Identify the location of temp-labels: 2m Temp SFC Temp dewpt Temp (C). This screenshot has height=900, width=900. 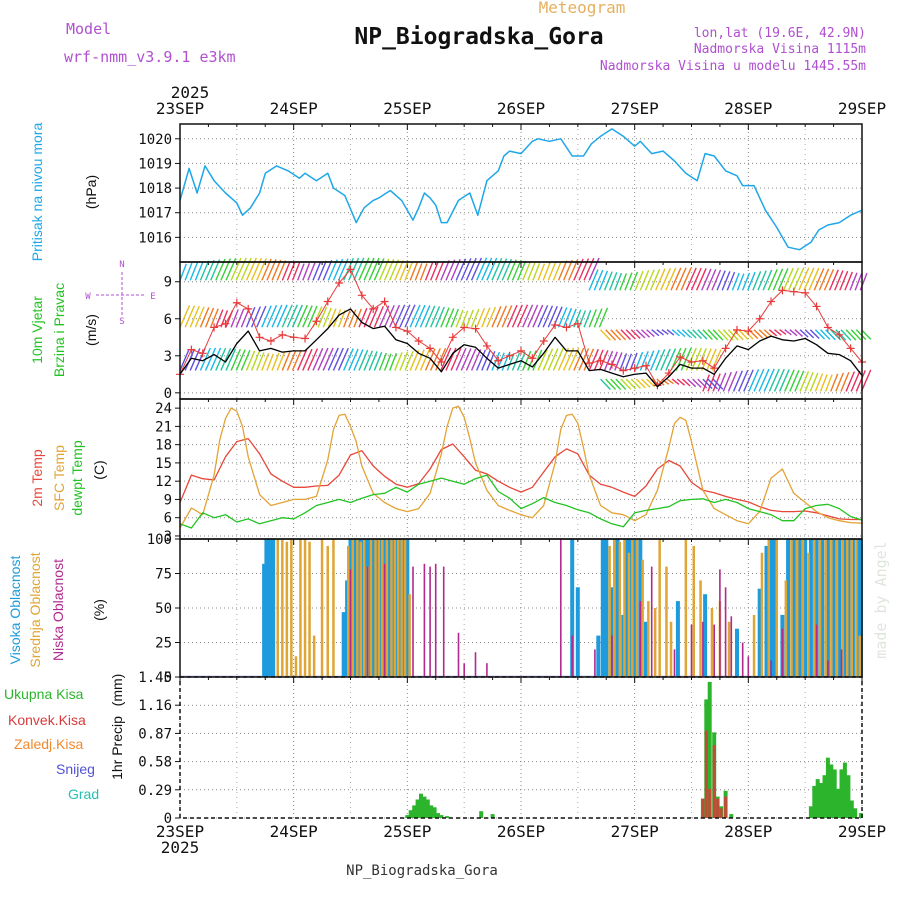
(68, 477).